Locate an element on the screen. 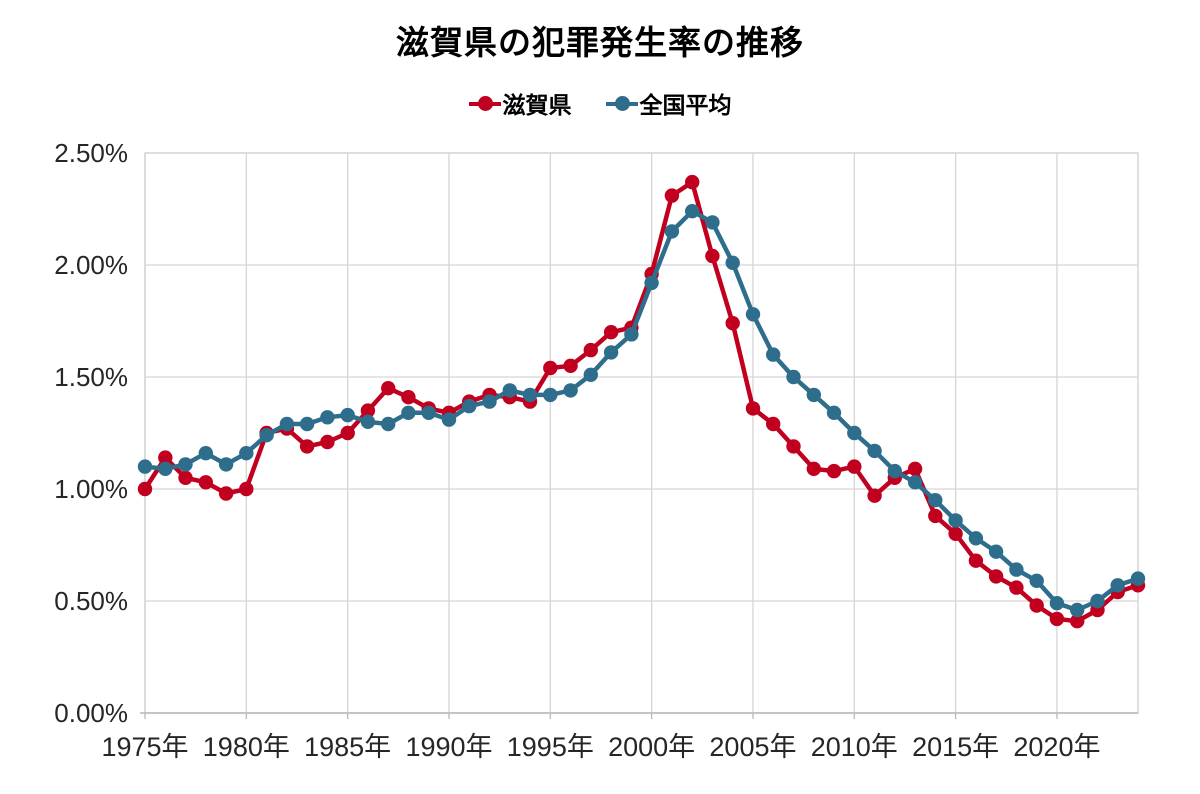 The width and height of the screenshot is (1200, 794). data-point-shiga-2004 is located at coordinates (732, 323).